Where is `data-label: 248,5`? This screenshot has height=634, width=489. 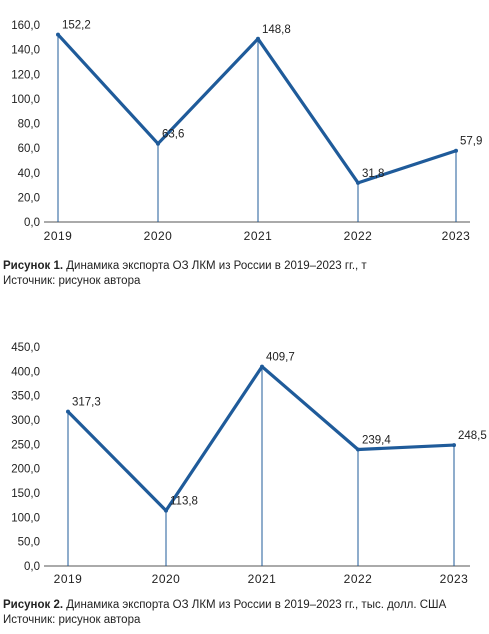 data-label: 248,5 is located at coordinates (472, 436).